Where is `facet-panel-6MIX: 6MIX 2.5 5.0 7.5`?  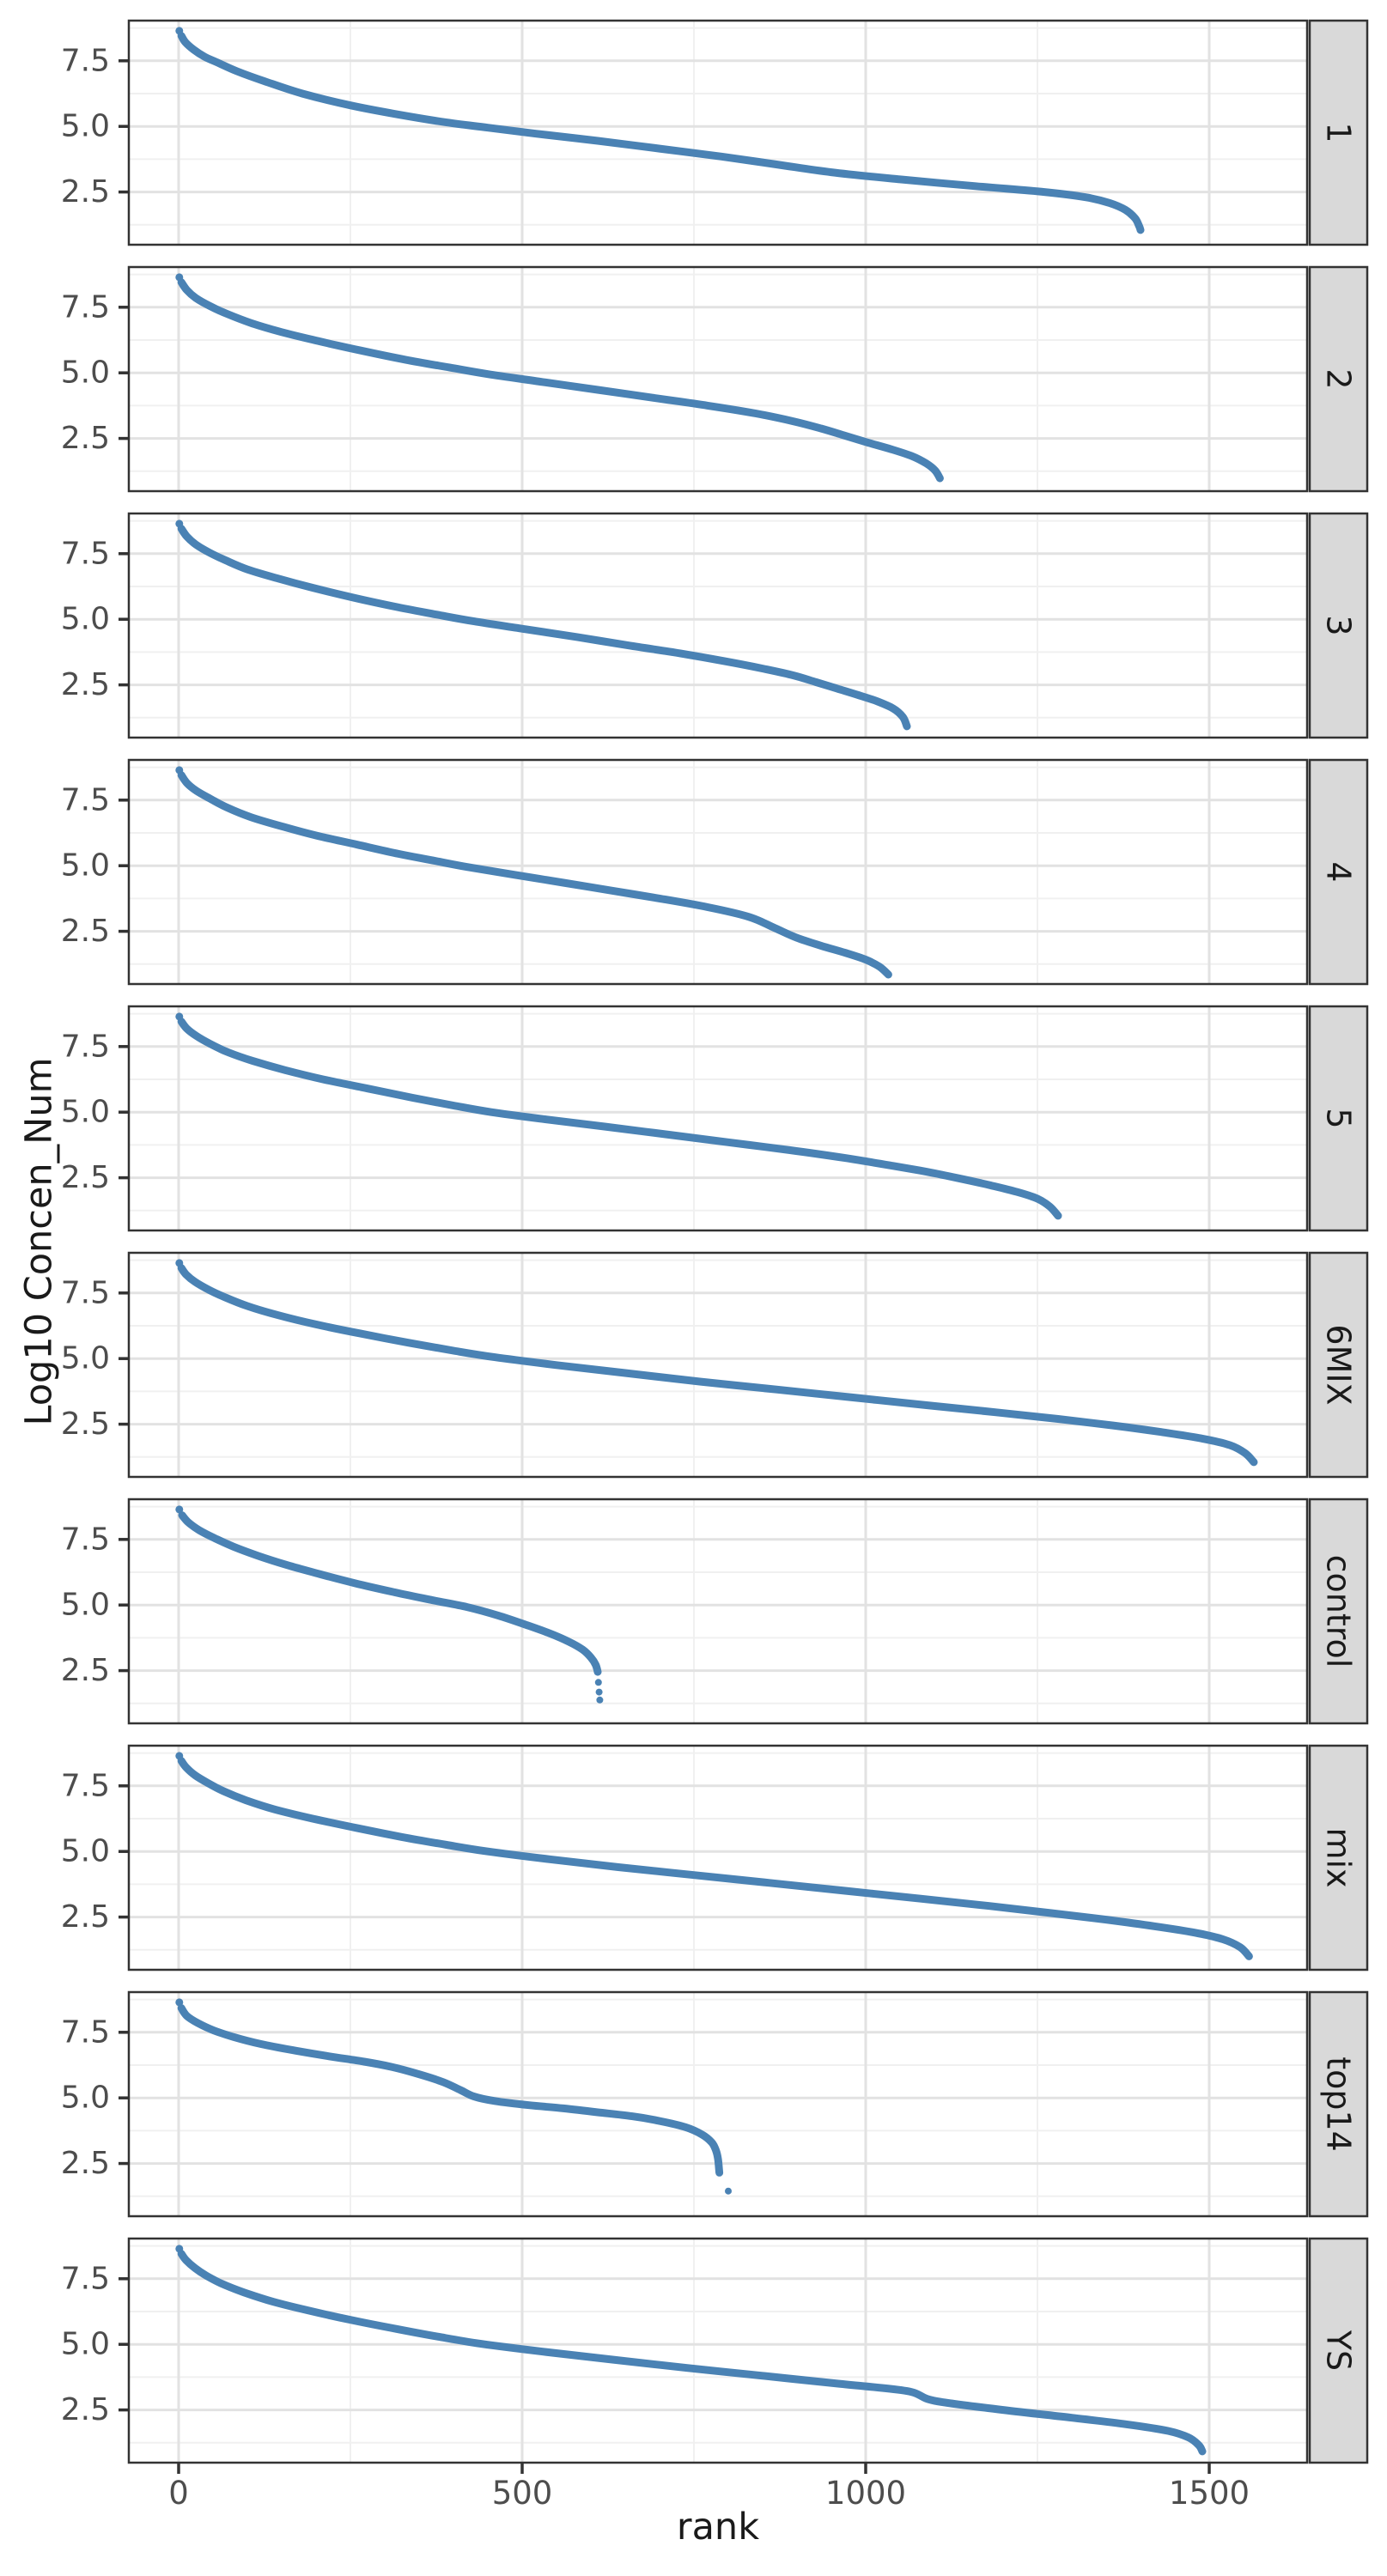 facet-panel-6MIX: 6MIX 2.5 5.0 7.5 is located at coordinates (715, 1365).